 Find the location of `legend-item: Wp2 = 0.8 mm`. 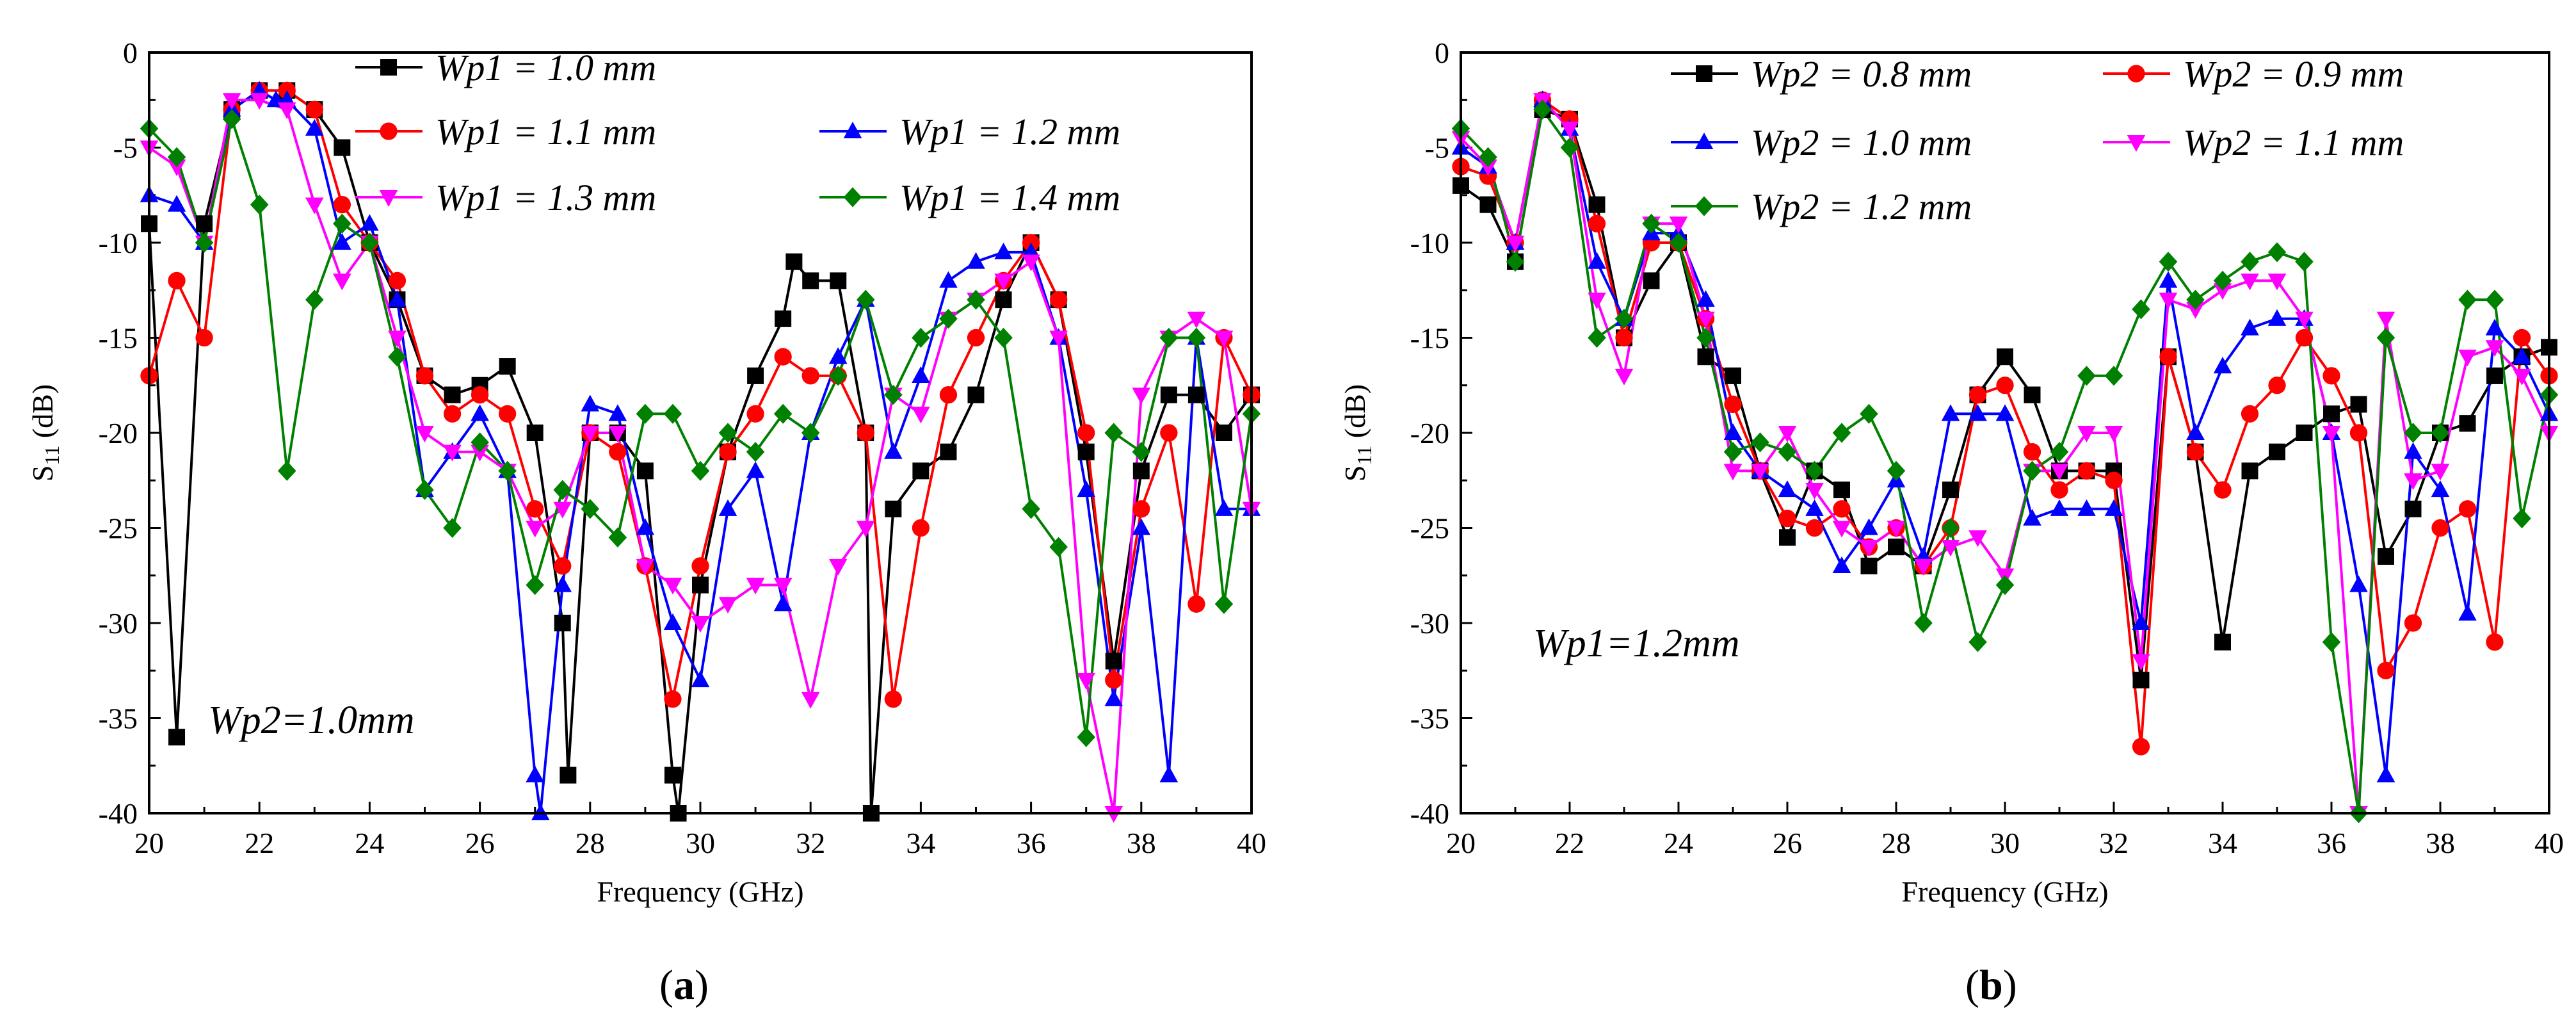

legend-item: Wp2 = 0.8 mm is located at coordinates (1821, 74).